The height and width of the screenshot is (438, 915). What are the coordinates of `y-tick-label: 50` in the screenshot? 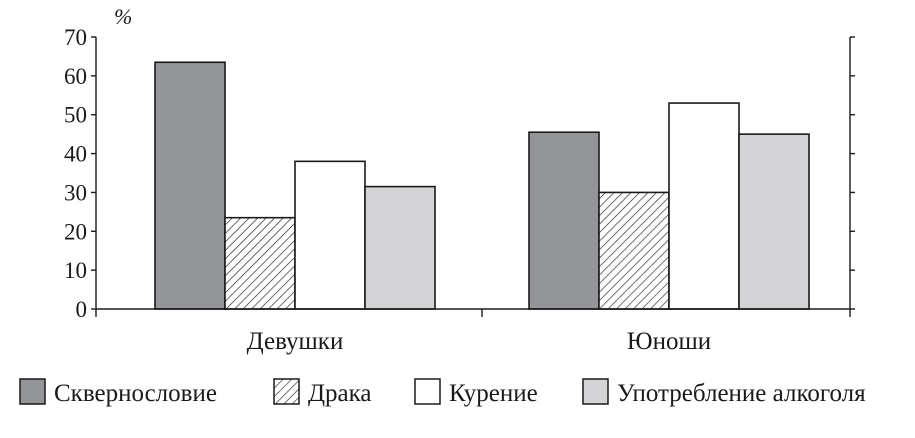 It's located at (75, 115).